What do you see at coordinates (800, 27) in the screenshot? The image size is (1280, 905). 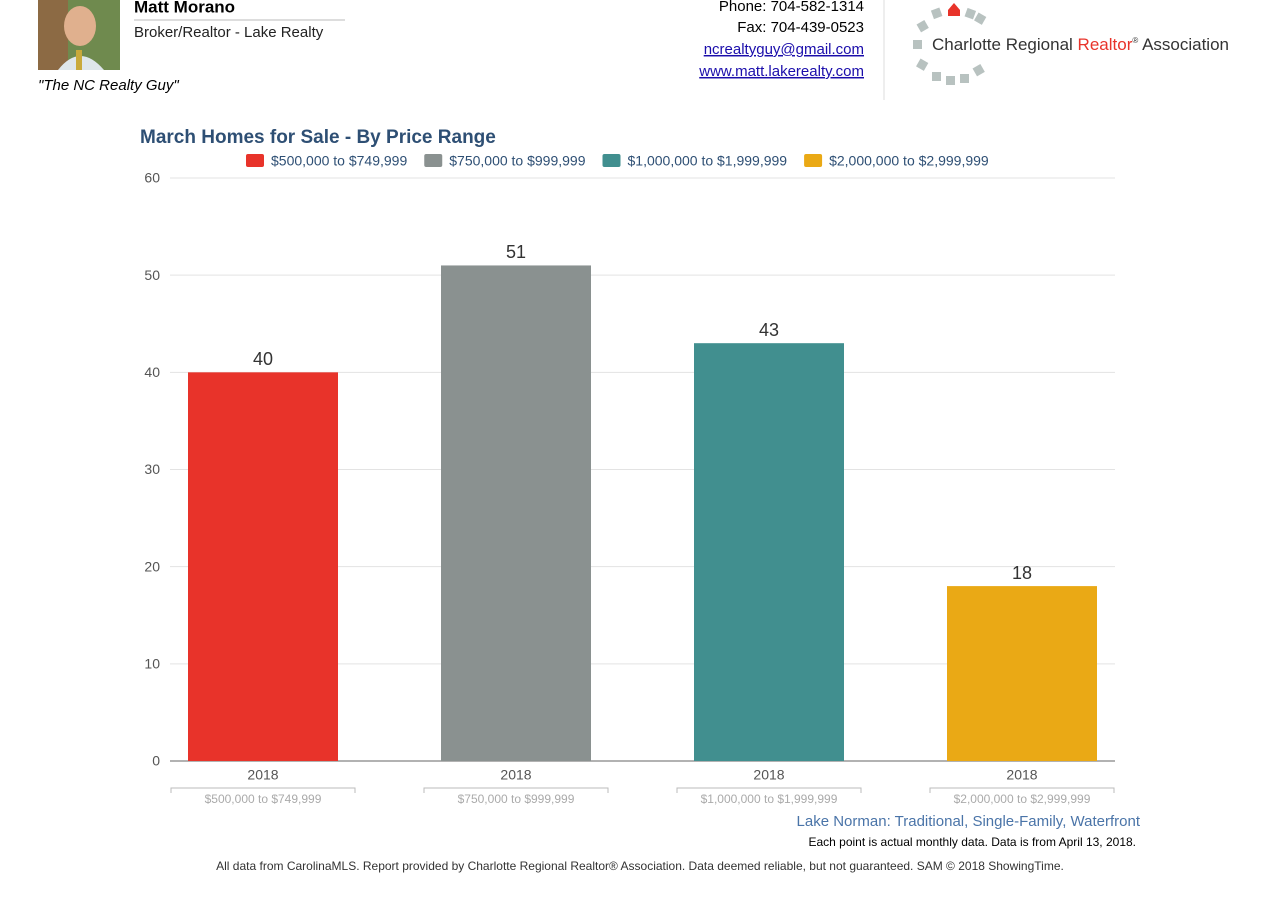 I see `fax: Fax: 704-439-0523` at bounding box center [800, 27].